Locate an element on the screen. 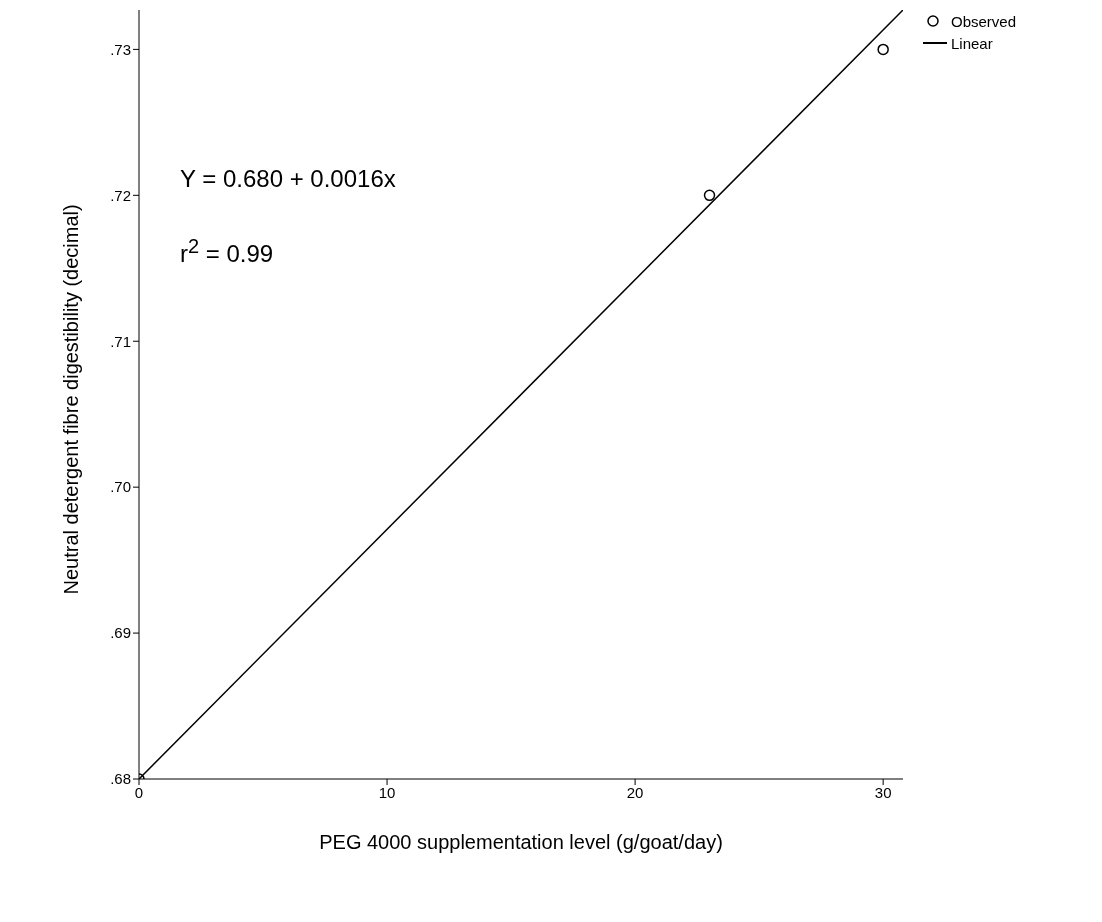  y-tick-label: .70 is located at coordinates (120, 487).